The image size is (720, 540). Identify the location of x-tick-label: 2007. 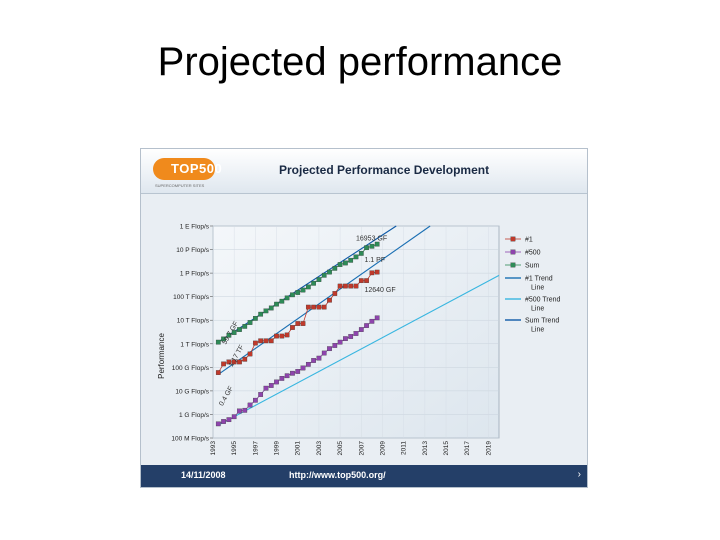
(361, 448).